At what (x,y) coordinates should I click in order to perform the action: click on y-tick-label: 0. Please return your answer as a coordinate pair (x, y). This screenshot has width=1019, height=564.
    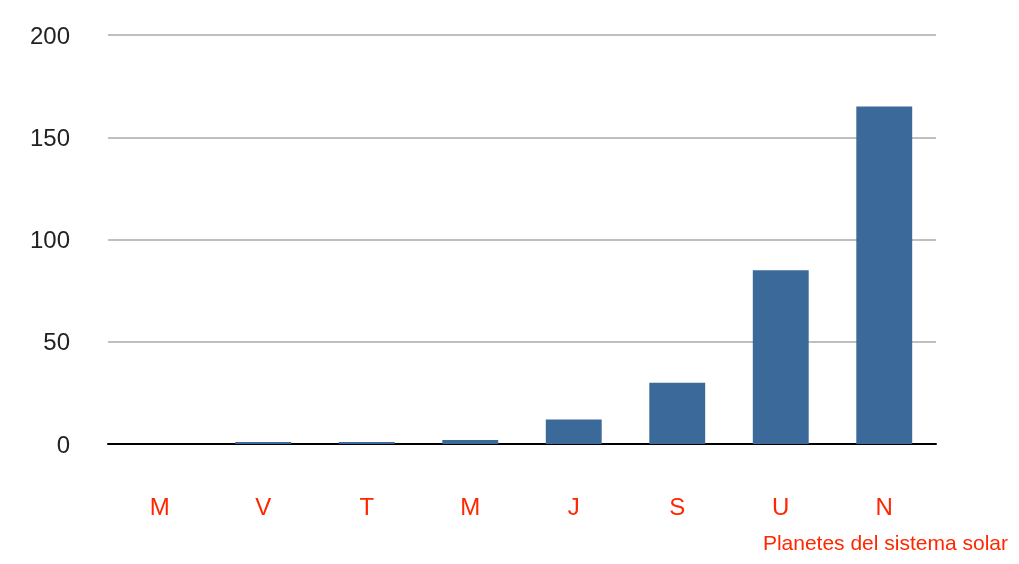
    Looking at the image, I should click on (63, 444).